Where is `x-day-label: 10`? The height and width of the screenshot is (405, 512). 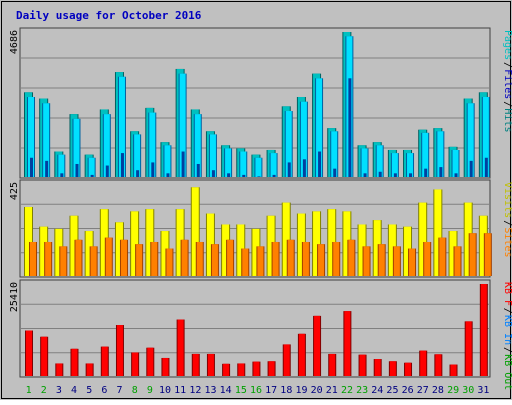
x-day-label: 10 is located at coordinates (165, 390).